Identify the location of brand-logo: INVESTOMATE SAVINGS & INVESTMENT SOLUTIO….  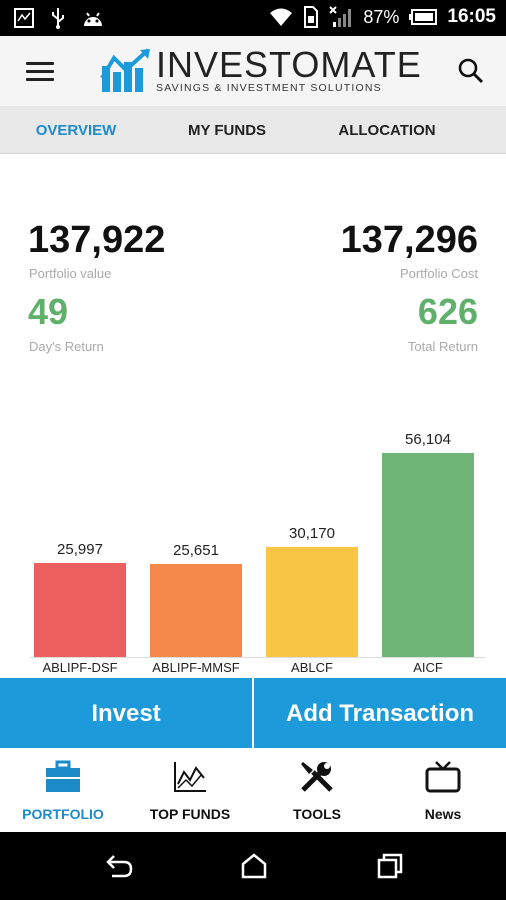
(260, 72).